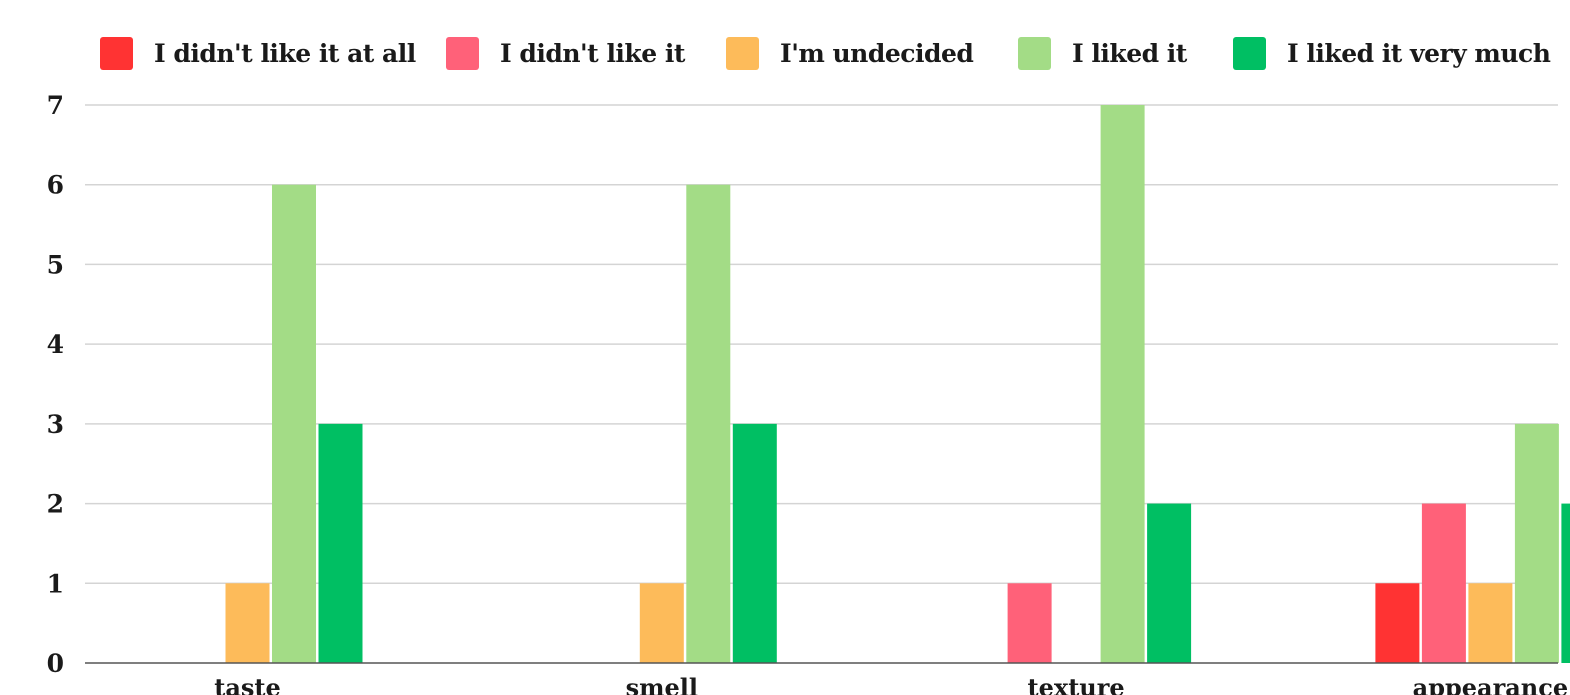 The height and width of the screenshot is (695, 1570). What do you see at coordinates (55, 424) in the screenshot?
I see `y-tick-label: 3` at bounding box center [55, 424].